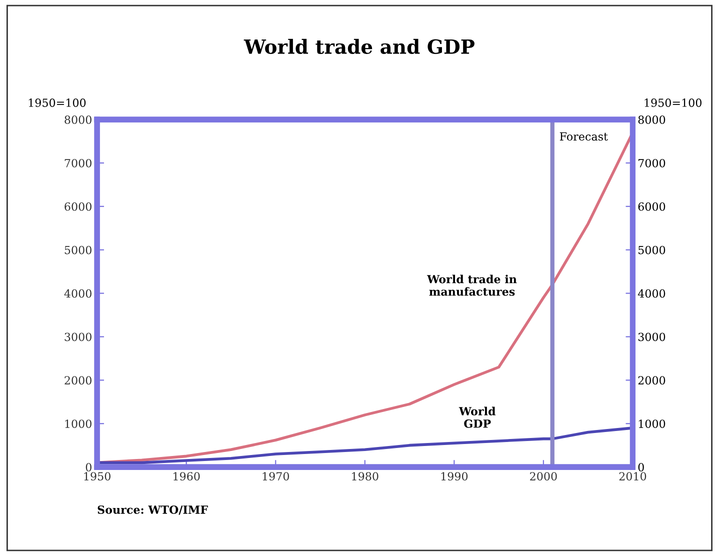  I want to click on annotation: World trade in manufactures, so click(471, 285).